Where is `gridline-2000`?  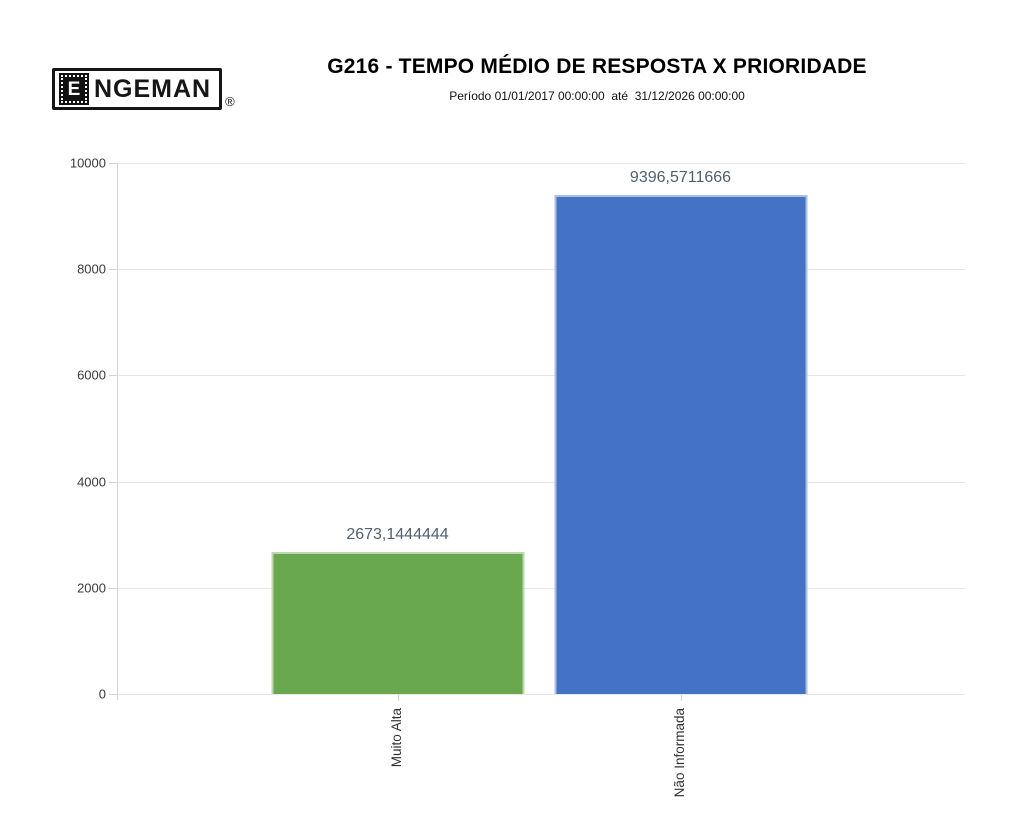
gridline-2000 is located at coordinates (541, 588).